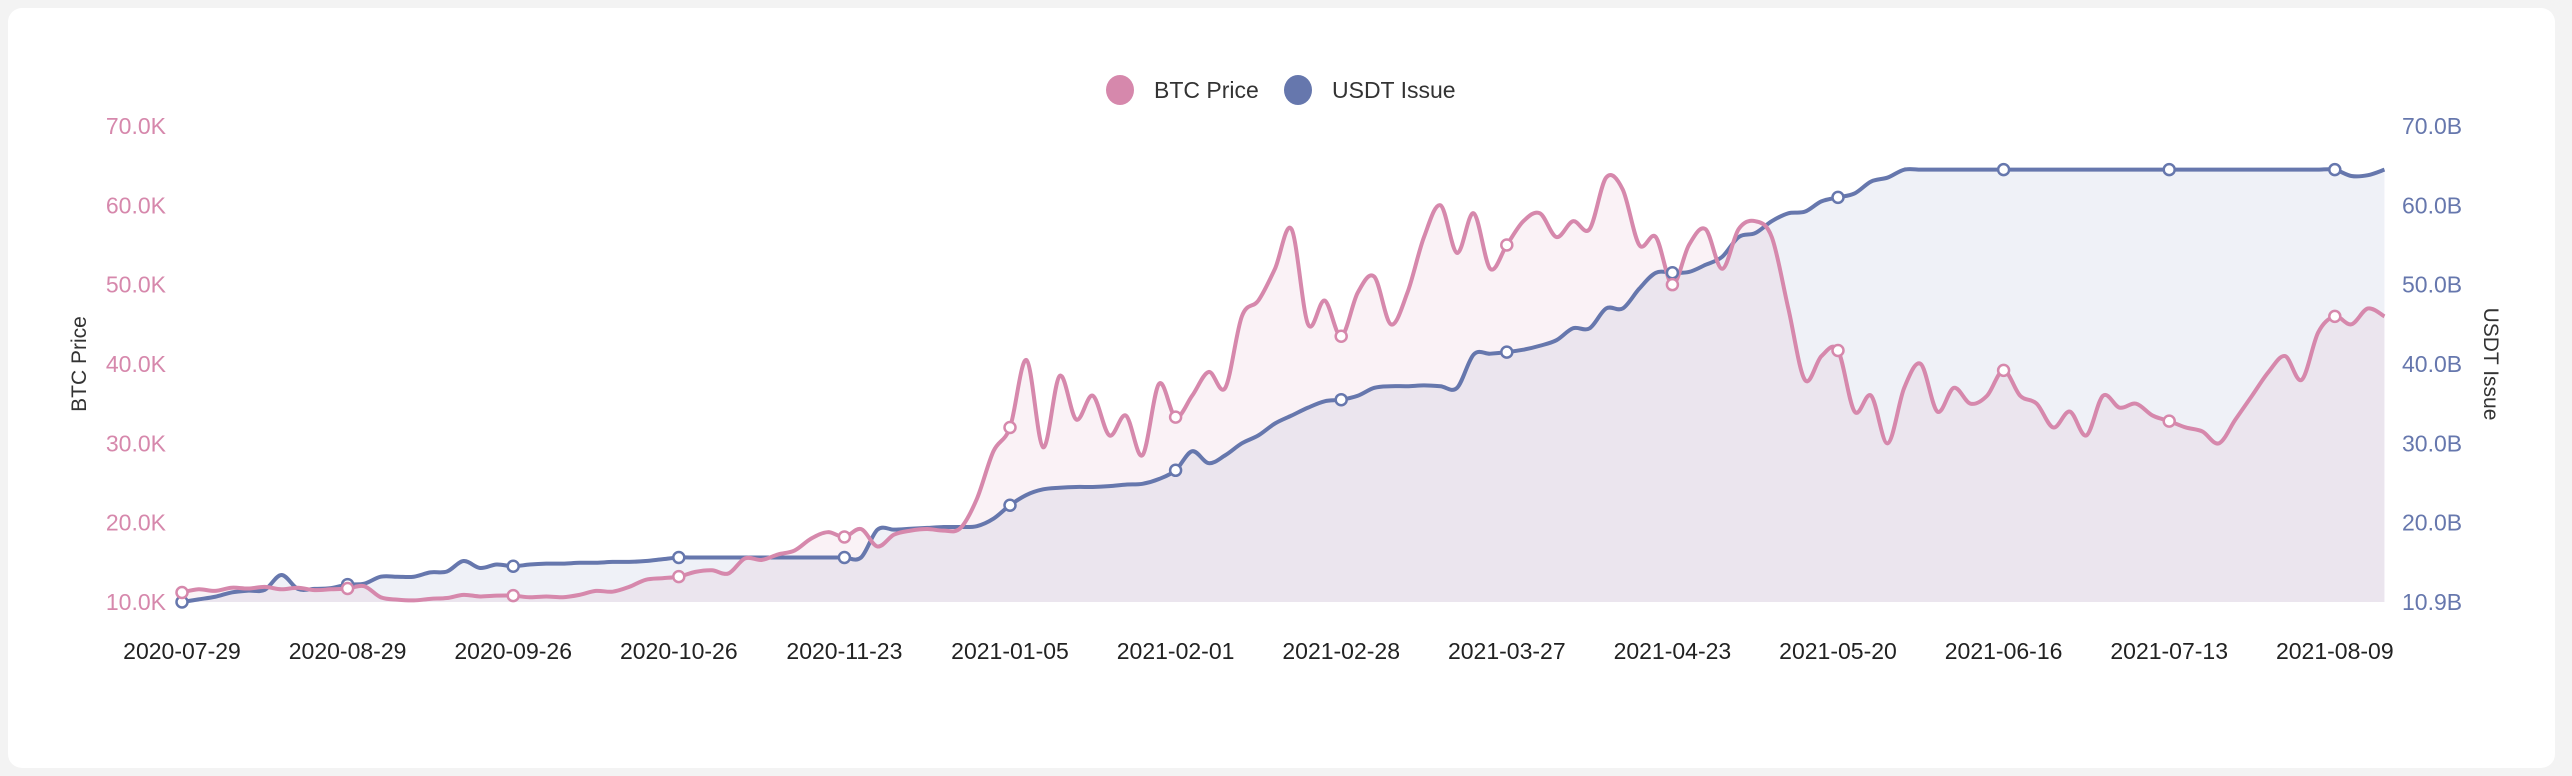 The image size is (2572, 776). What do you see at coordinates (136, 443) in the screenshot?
I see `y-left-tick-label: 30.0K` at bounding box center [136, 443].